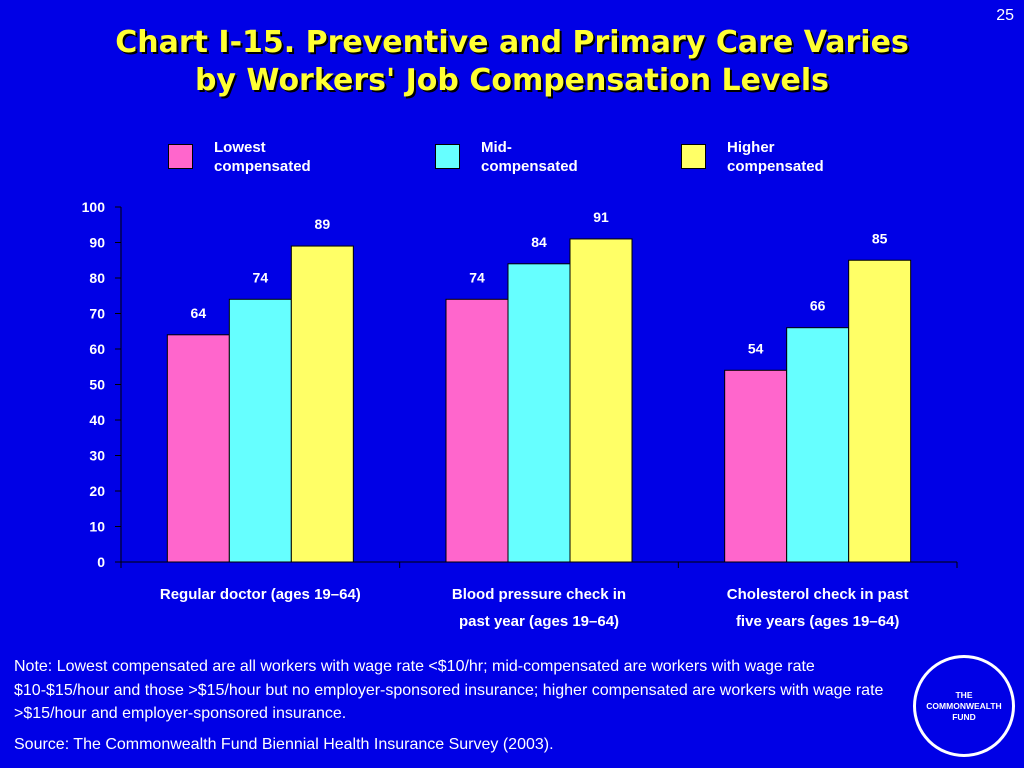  I want to click on legend-label-mid: Mid- compensated, so click(529, 157).